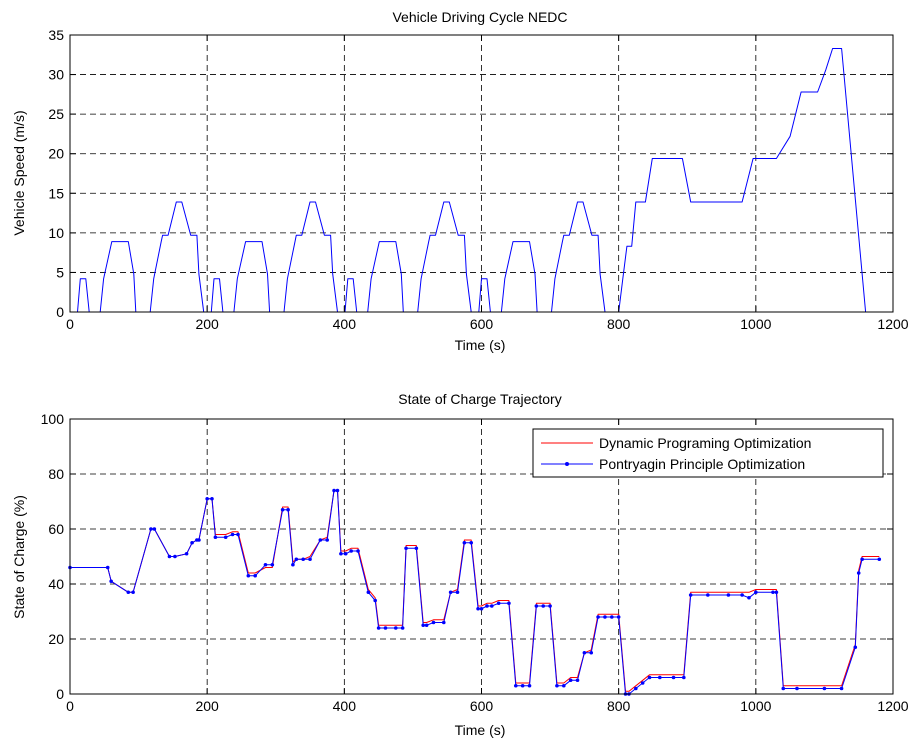 The image size is (913, 740). What do you see at coordinates (619, 706) in the screenshot?
I see `soc-chart-xtick-label: 800` at bounding box center [619, 706].